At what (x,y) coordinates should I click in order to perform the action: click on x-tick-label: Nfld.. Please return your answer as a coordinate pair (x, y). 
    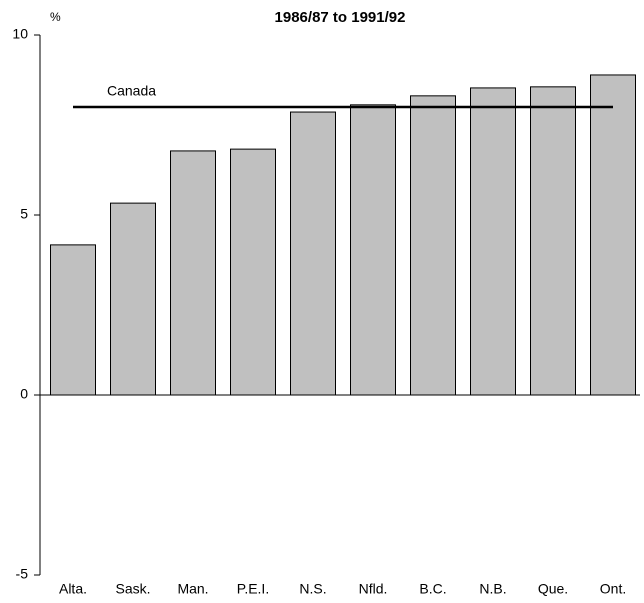
    Looking at the image, I should click on (373, 589).